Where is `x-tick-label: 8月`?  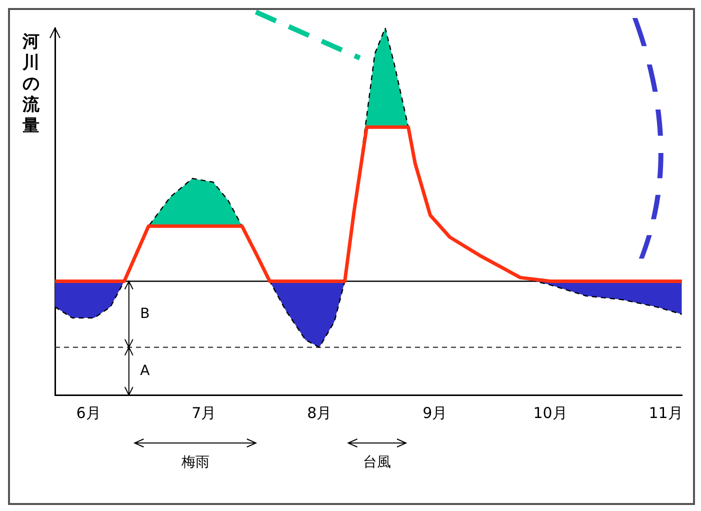
x-tick-label: 8月 is located at coordinates (319, 413).